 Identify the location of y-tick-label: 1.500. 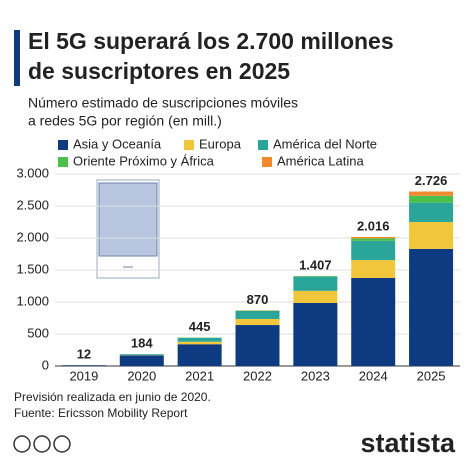
(32, 268).